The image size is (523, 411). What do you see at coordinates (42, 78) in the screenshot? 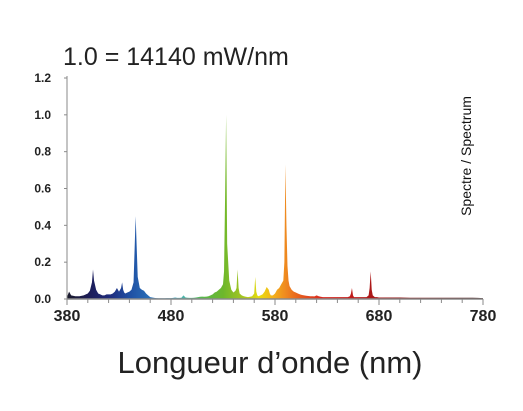
I see `y-tick-label: 1.2` at bounding box center [42, 78].